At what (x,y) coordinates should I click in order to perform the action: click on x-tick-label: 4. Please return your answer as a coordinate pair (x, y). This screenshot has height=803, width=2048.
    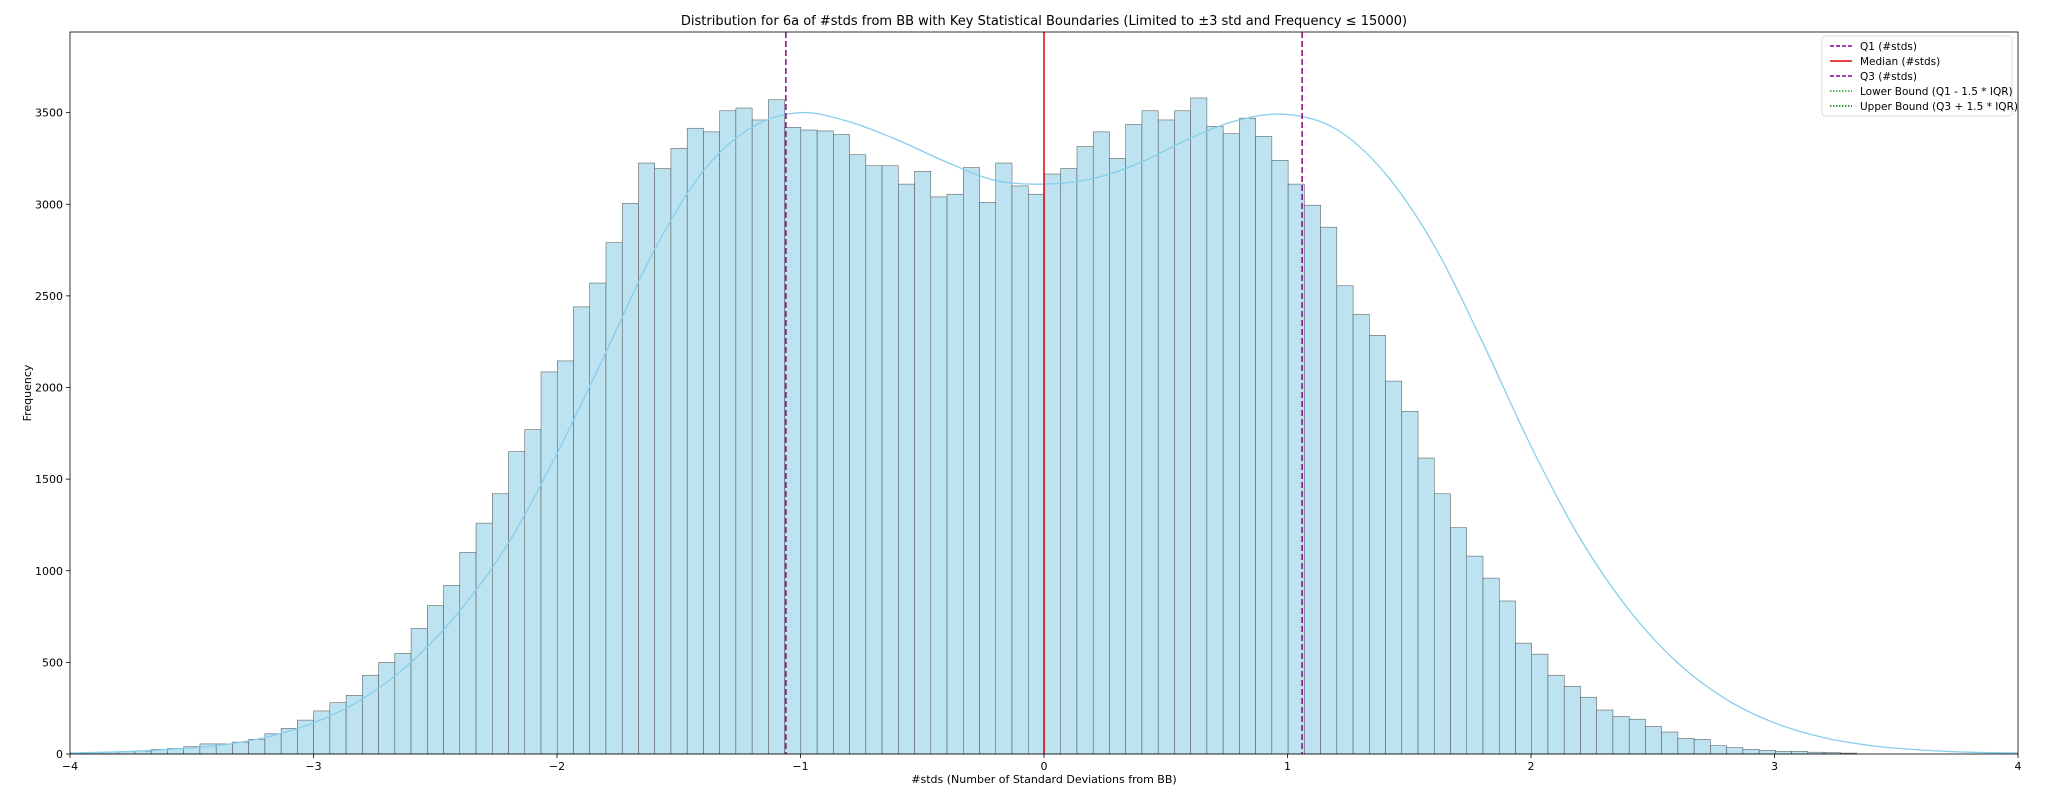
    Looking at the image, I should click on (2018, 766).